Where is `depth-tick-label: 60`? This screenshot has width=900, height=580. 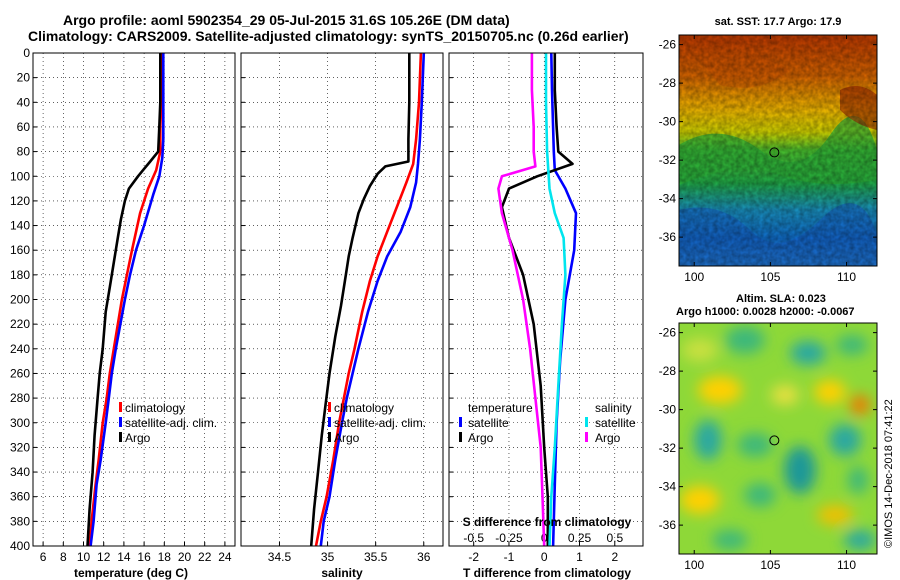
depth-tick-label: 60 is located at coordinates (24, 127).